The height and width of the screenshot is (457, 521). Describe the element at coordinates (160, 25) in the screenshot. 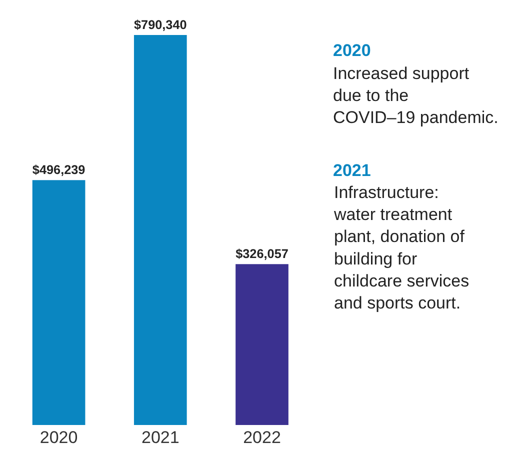

I see `data-label: $790,340` at that location.